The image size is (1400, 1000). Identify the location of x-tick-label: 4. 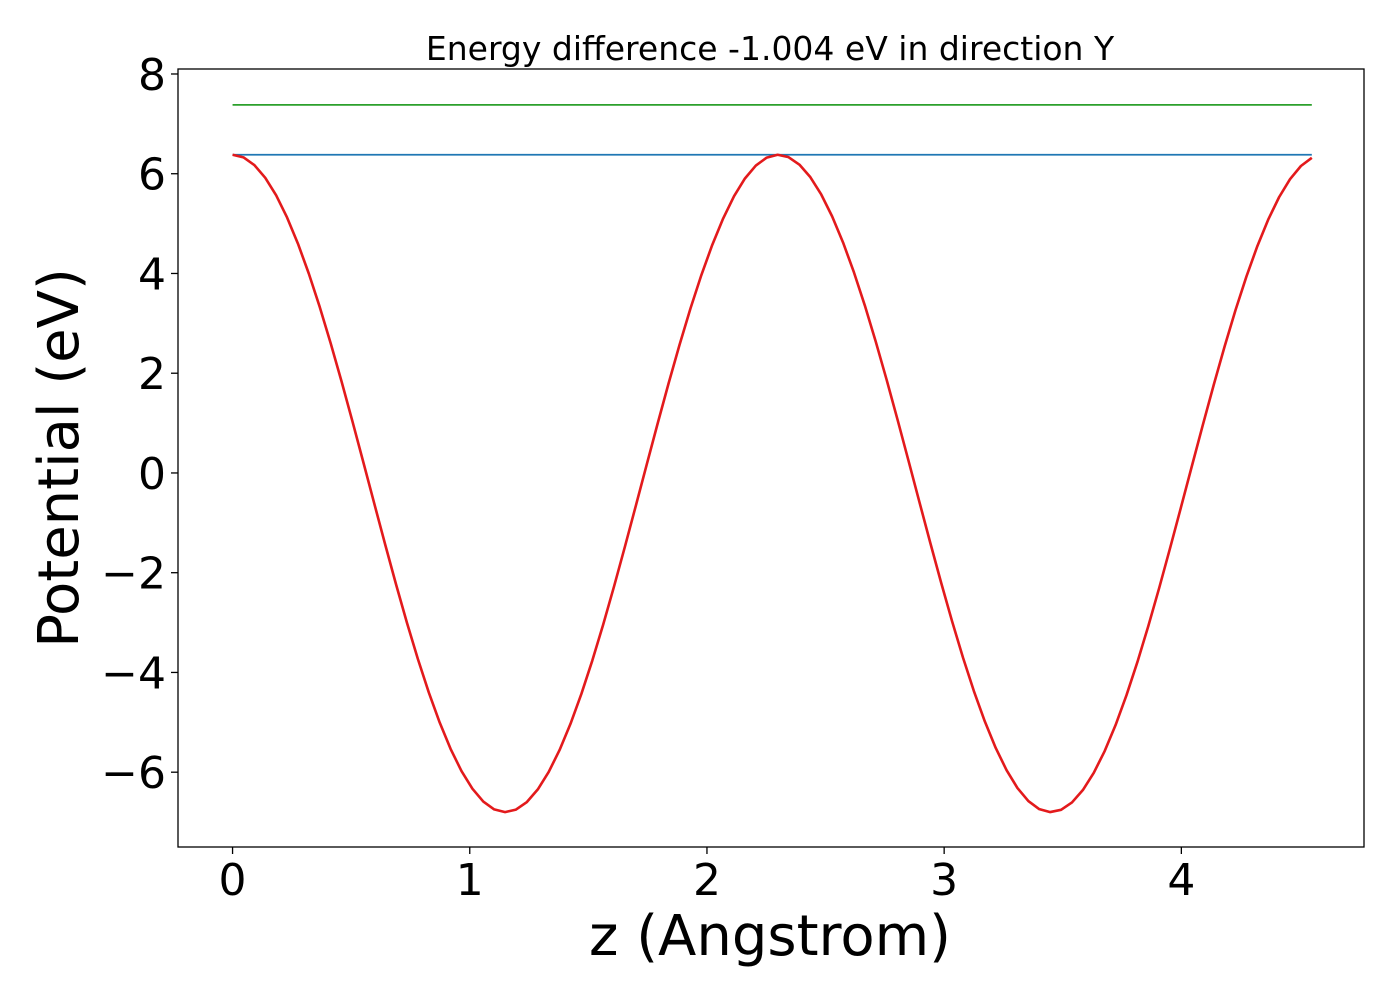
(1181, 880).